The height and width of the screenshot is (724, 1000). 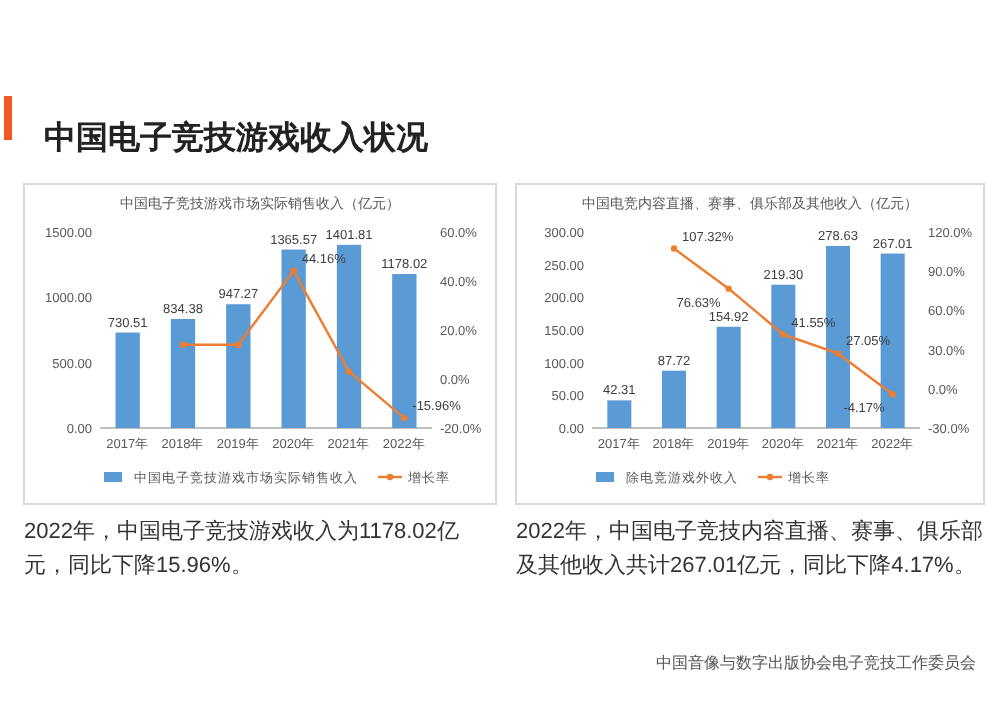 I want to click on text: 2022年，中国电子竞技游戏收入为1178.02亿元，同比下降15.96%。, so click(x=242, y=549).